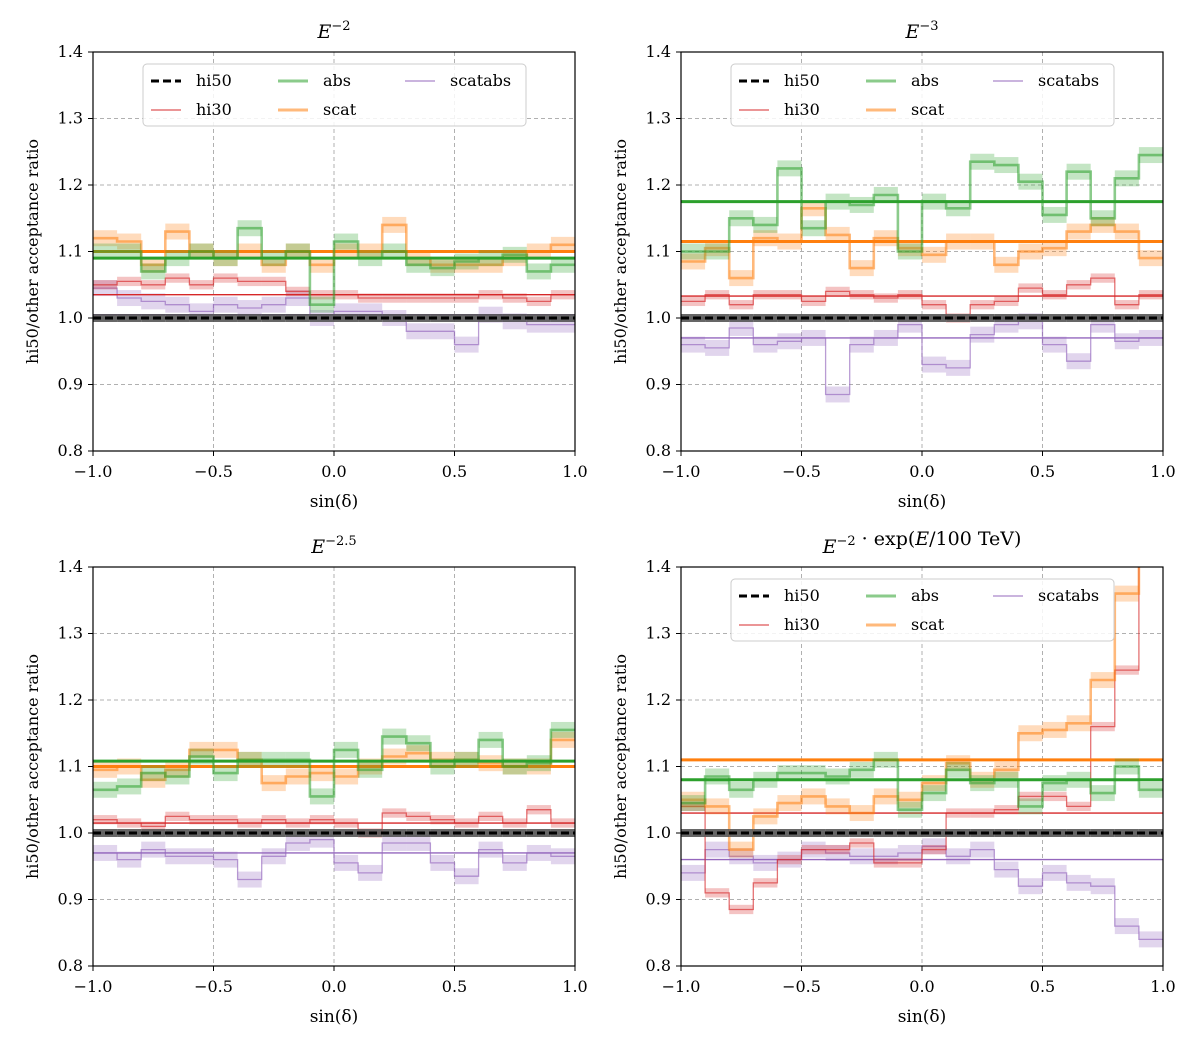 This screenshot has height=1050, width=1200. Describe the element at coordinates (333, 31) in the screenshot. I see `chart-title: E−2` at that location.